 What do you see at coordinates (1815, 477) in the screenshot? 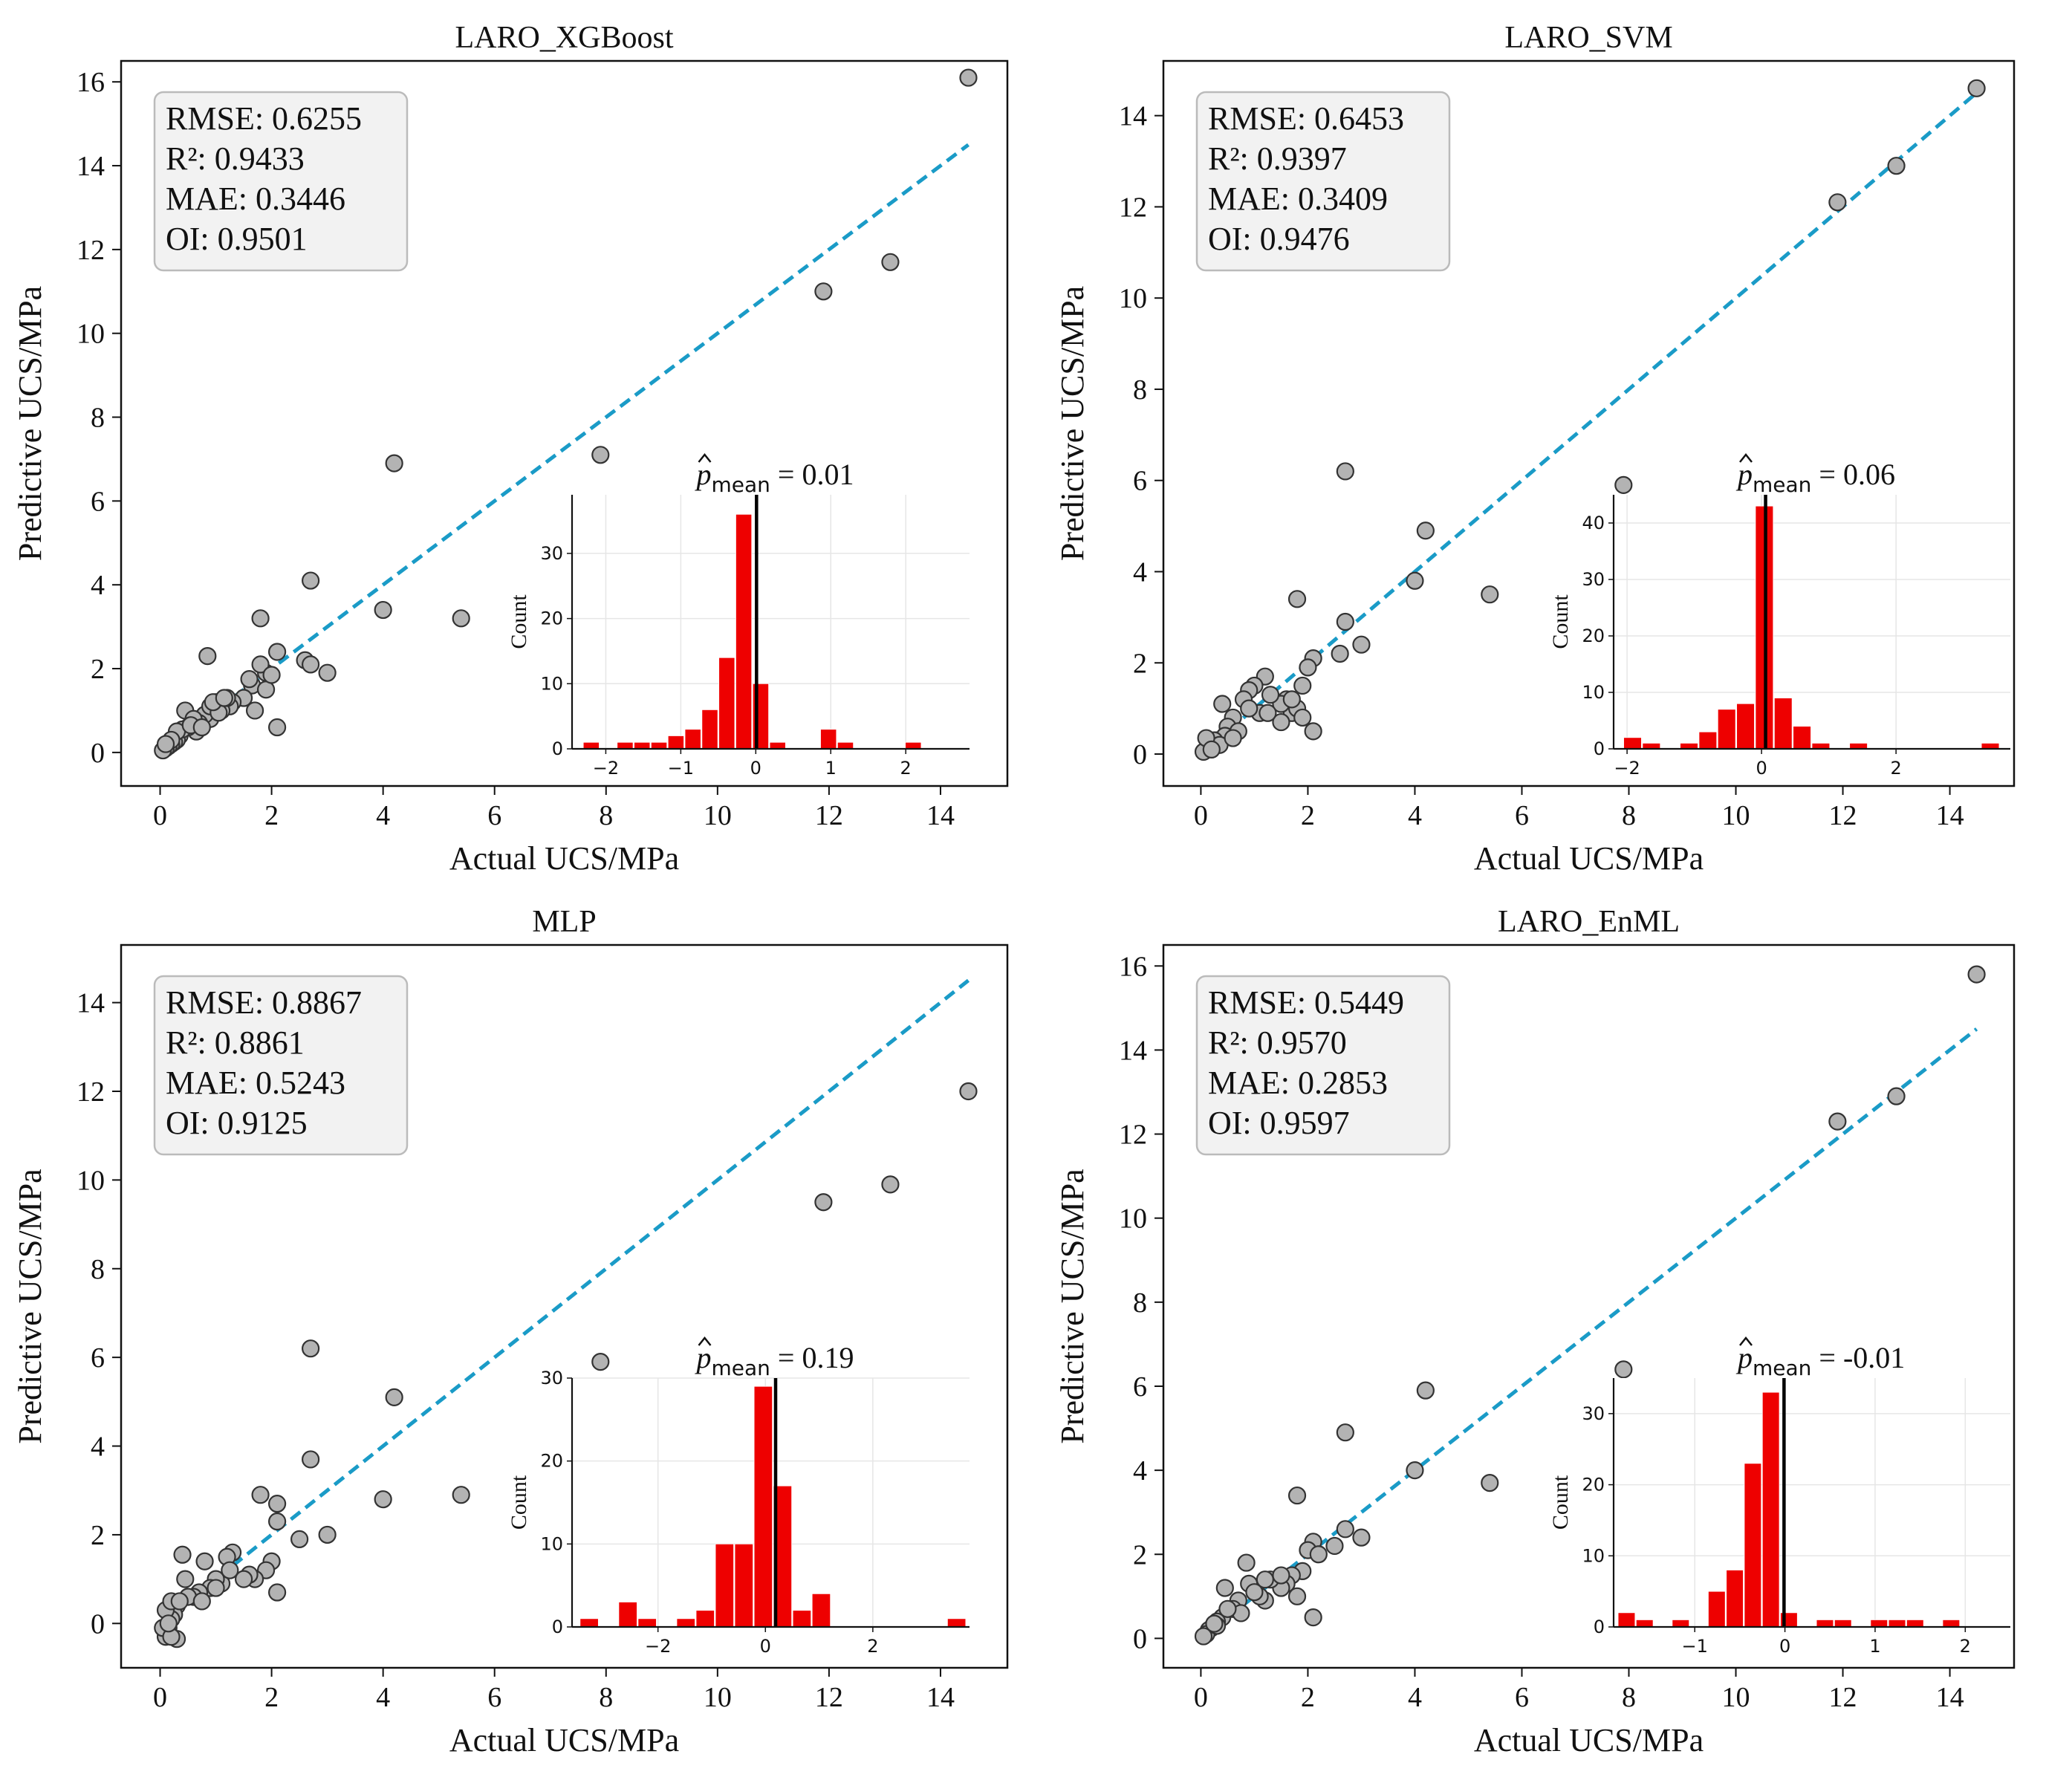
I see `inset-title: pmean = 0.06` at bounding box center [1815, 477].